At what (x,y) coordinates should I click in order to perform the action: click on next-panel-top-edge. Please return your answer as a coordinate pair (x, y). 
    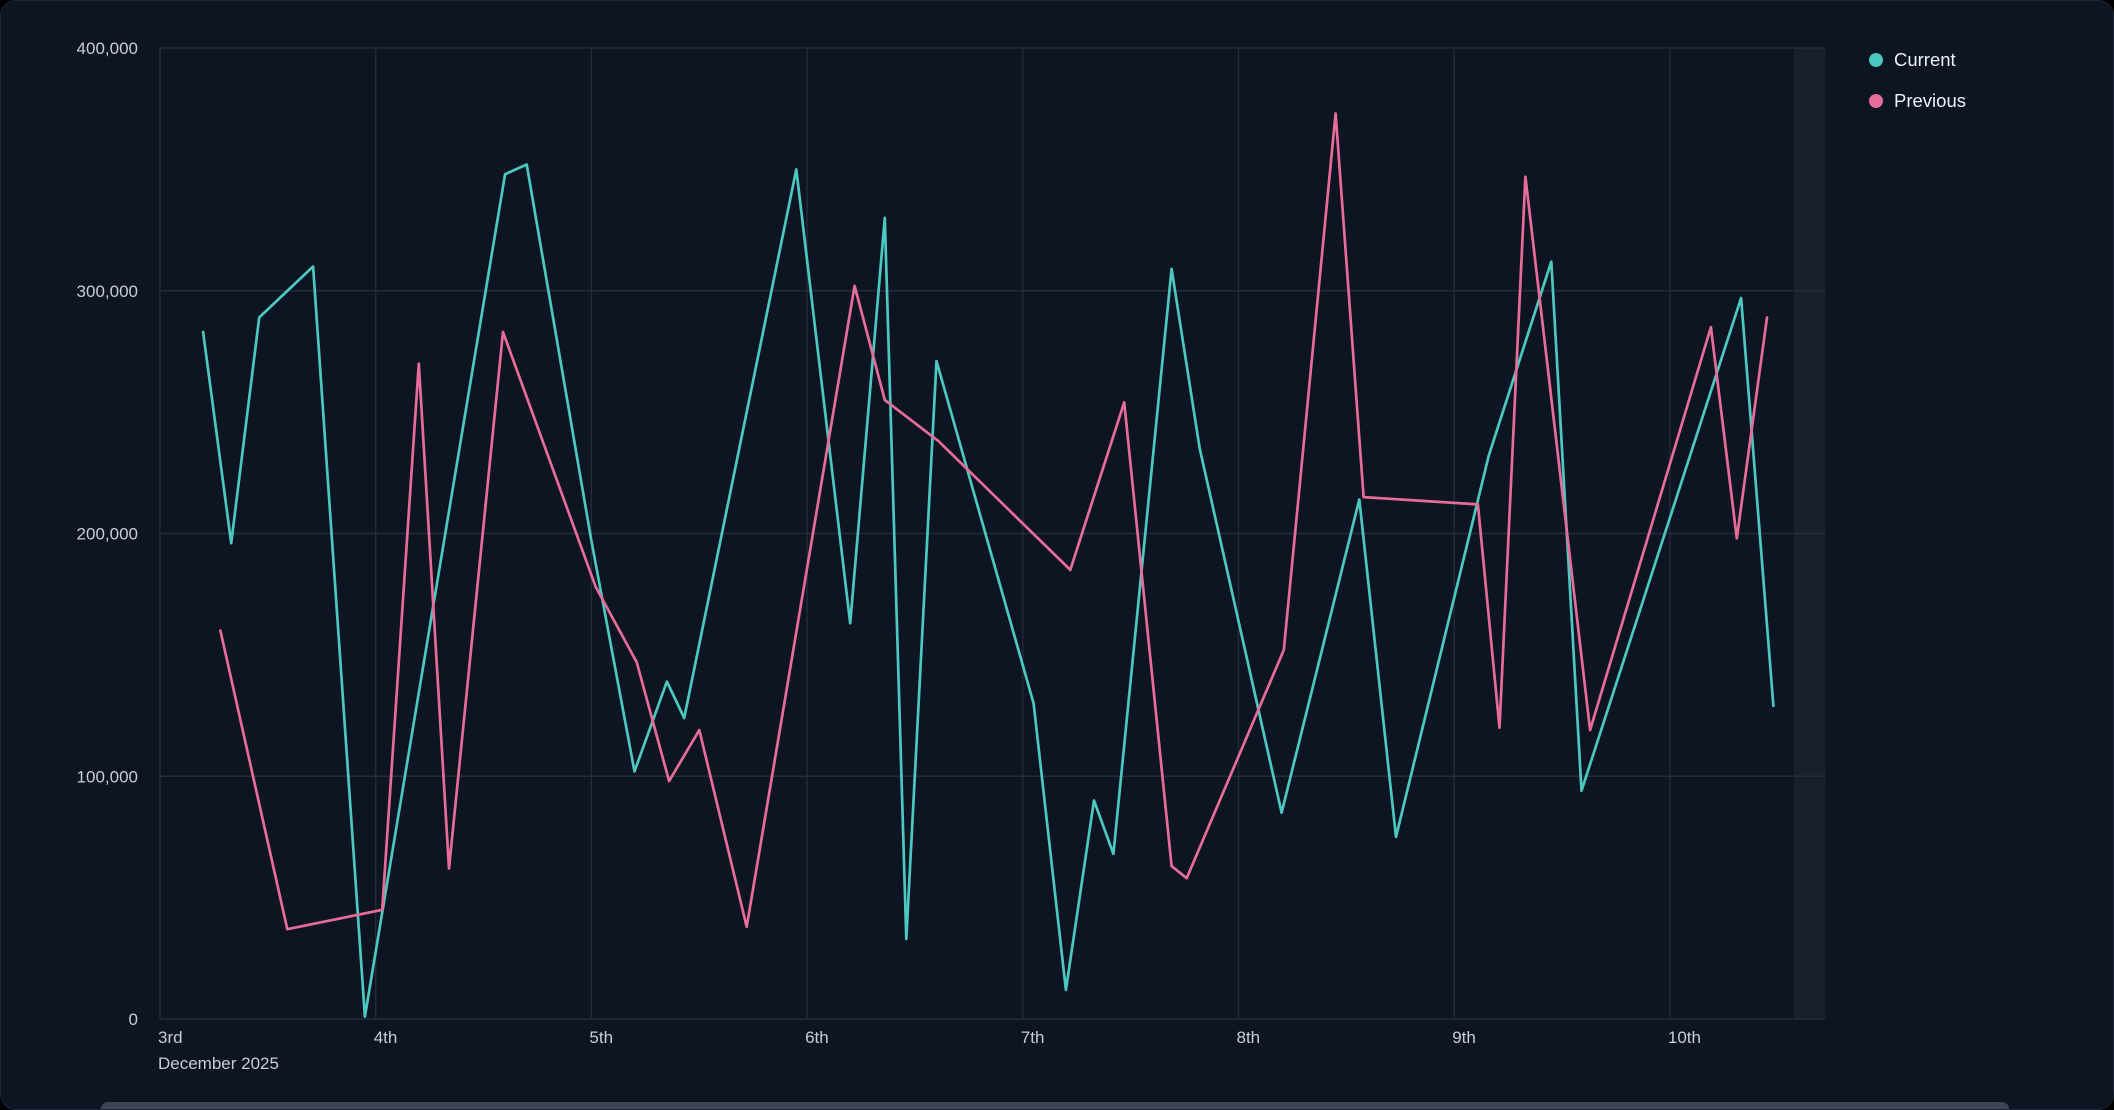
    Looking at the image, I should click on (1055, 1105).